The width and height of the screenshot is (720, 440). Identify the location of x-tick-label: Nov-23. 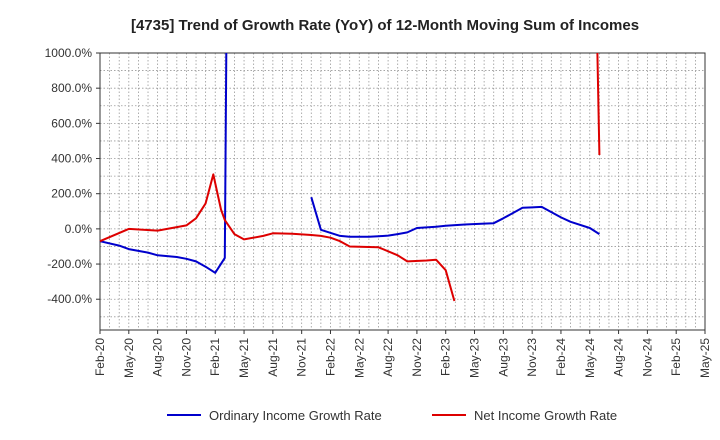
(532, 357).